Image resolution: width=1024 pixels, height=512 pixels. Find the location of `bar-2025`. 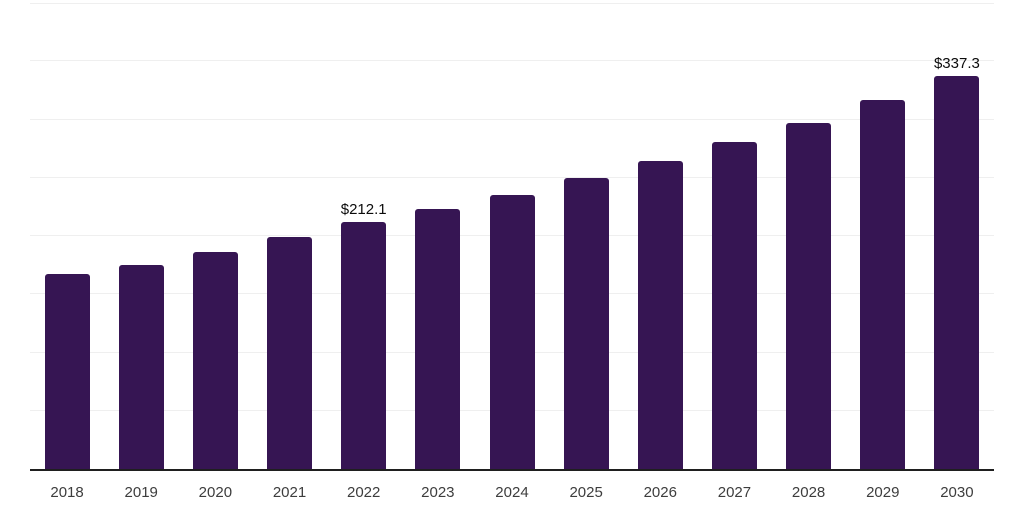

bar-2025 is located at coordinates (586, 323).